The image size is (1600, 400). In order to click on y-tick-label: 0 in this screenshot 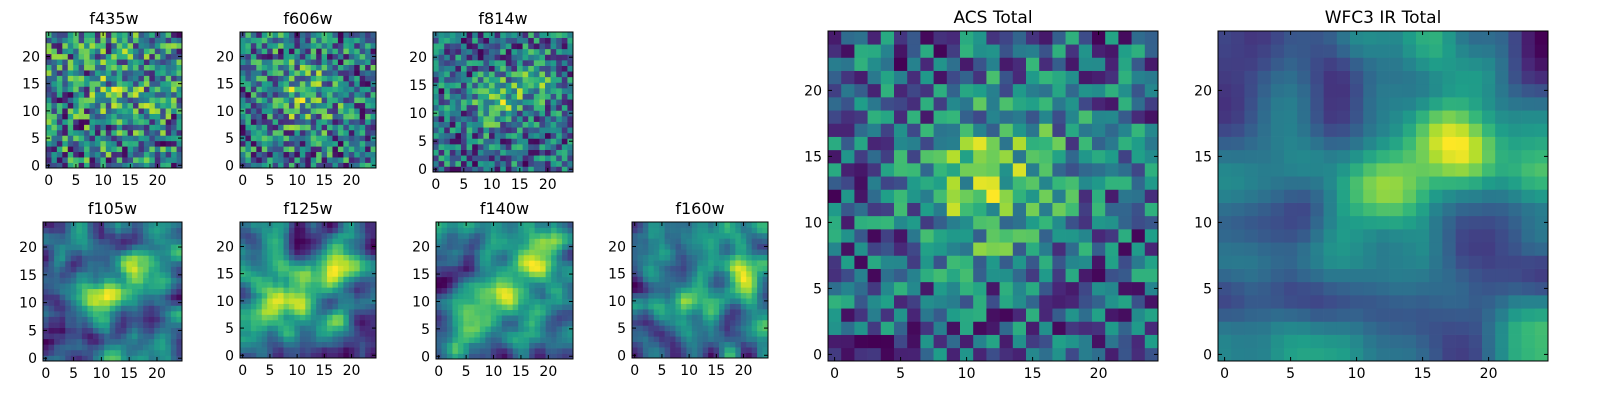, I will do `click(621, 356)`.